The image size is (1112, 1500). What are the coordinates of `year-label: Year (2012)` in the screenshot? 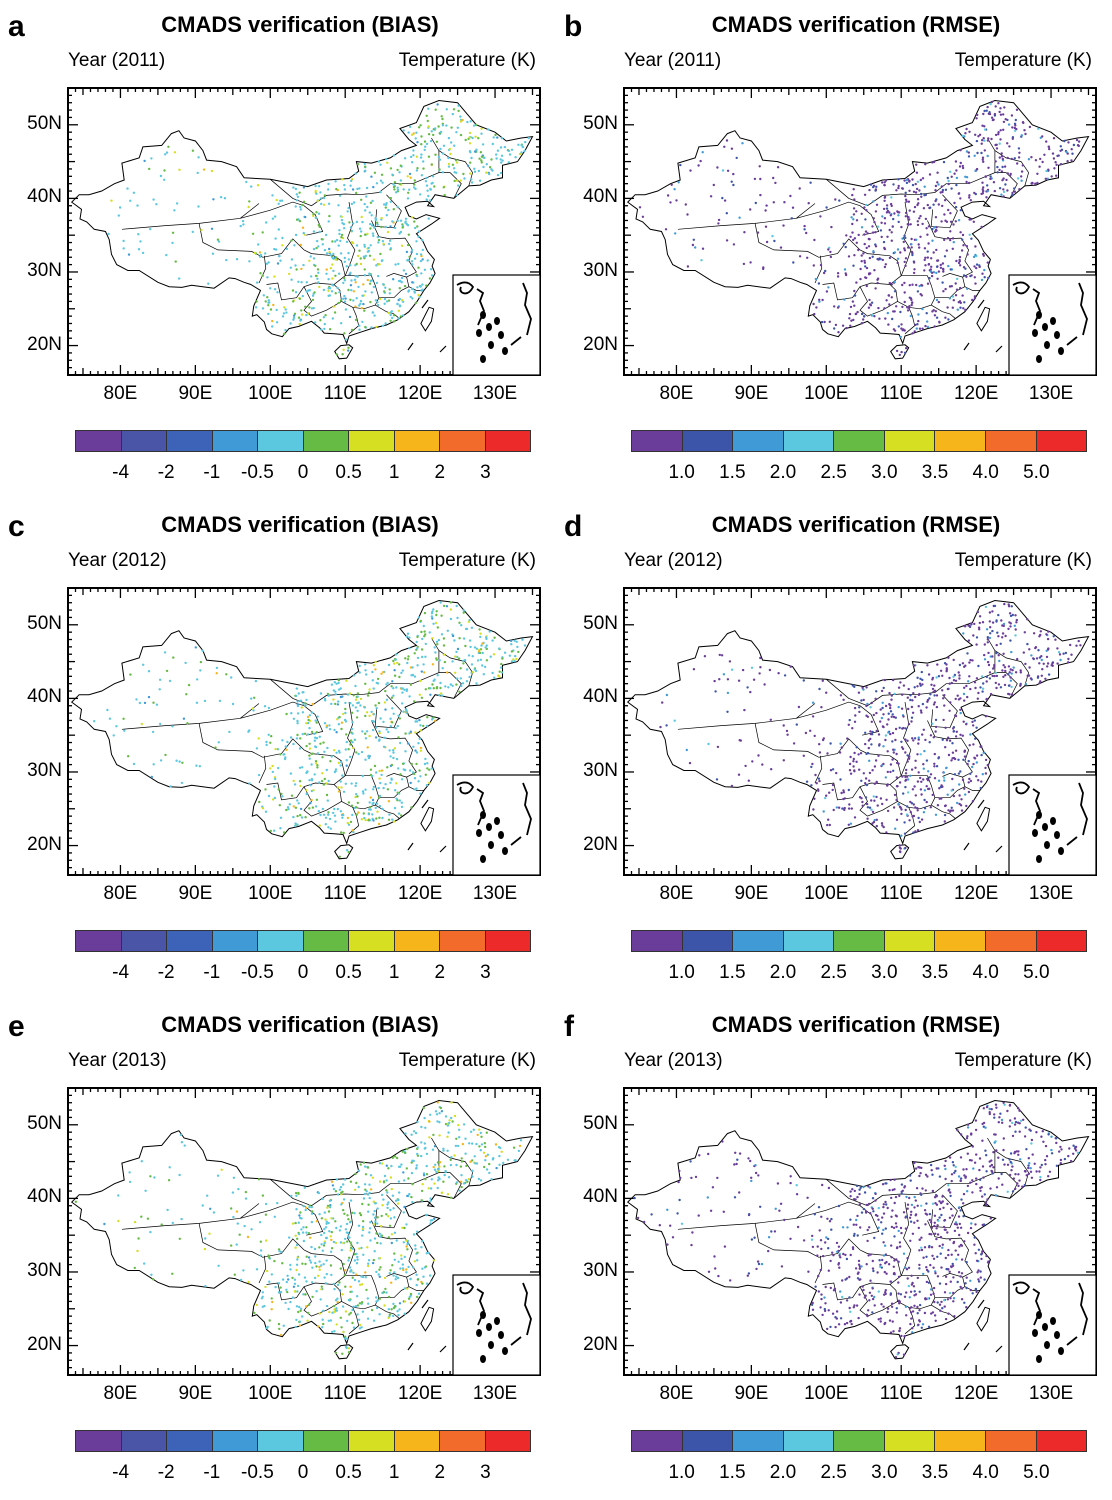 It's located at (673, 560).